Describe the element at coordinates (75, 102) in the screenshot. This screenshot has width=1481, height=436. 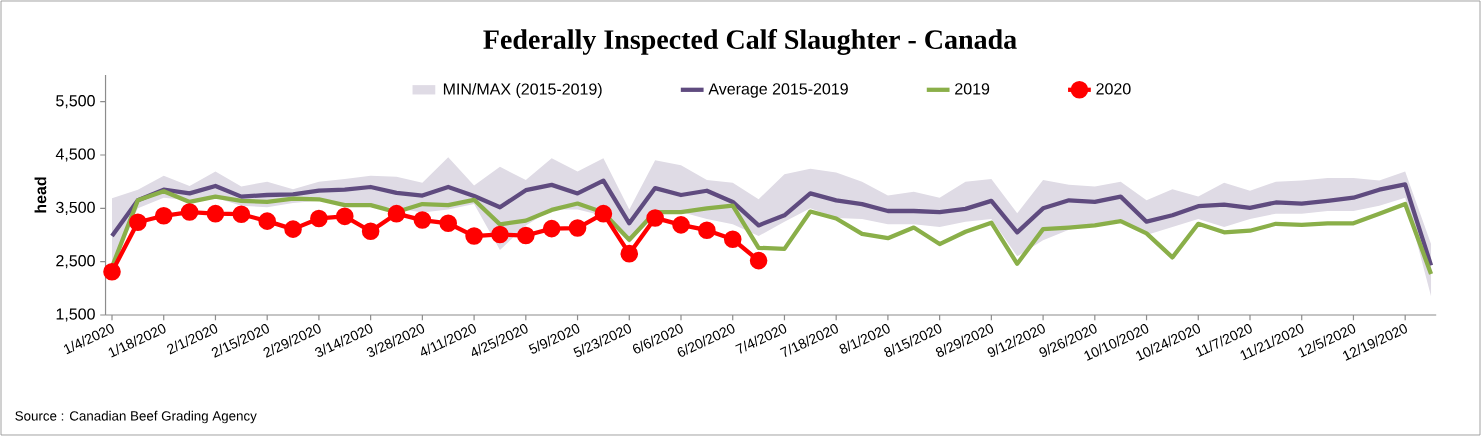
I see `y-tick-label: 5,500` at that location.